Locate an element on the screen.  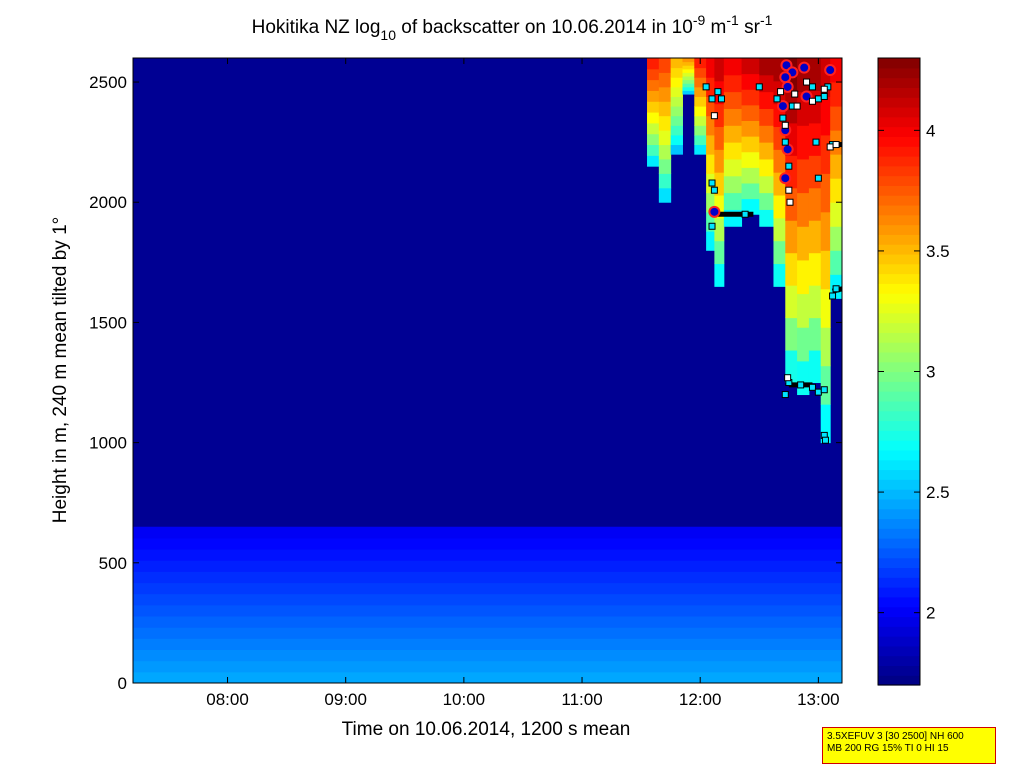
x-tick-label: 11:00 is located at coordinates (581, 699).